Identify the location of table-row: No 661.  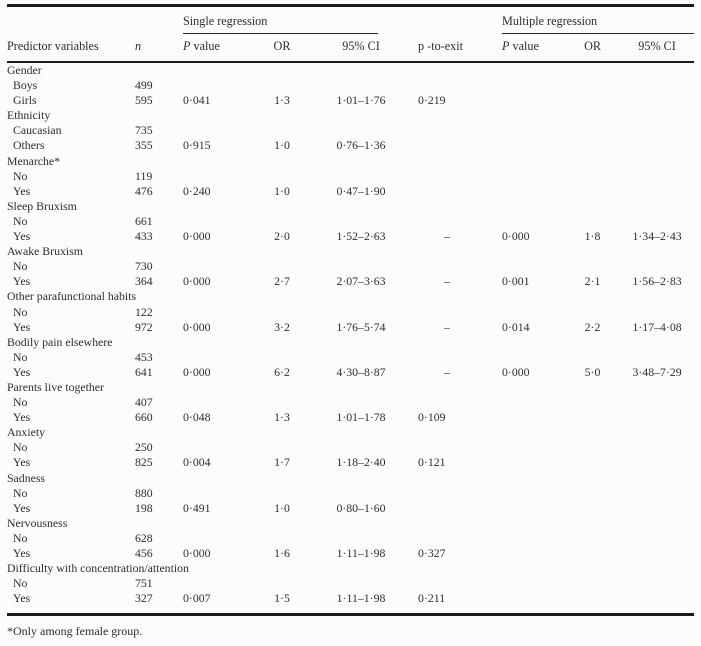
(350, 221).